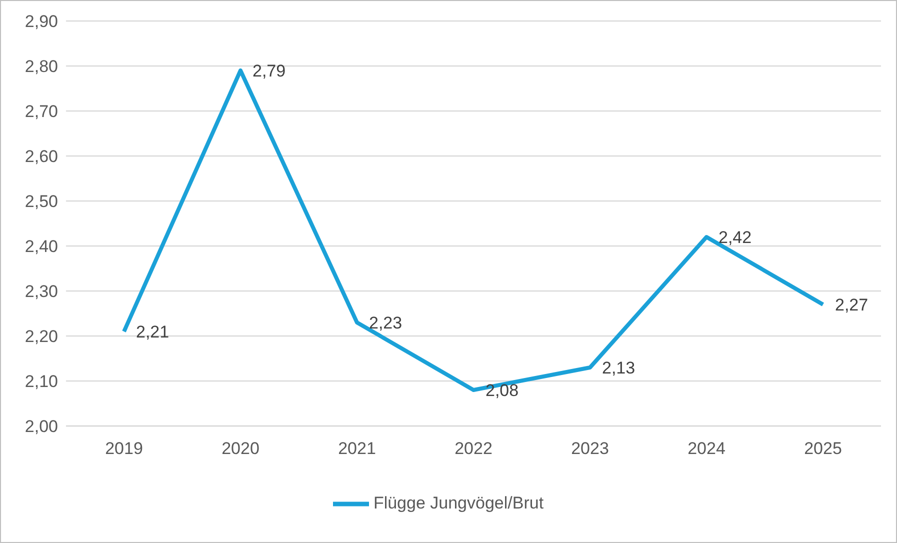  I want to click on data-label: 2,21, so click(153, 332).